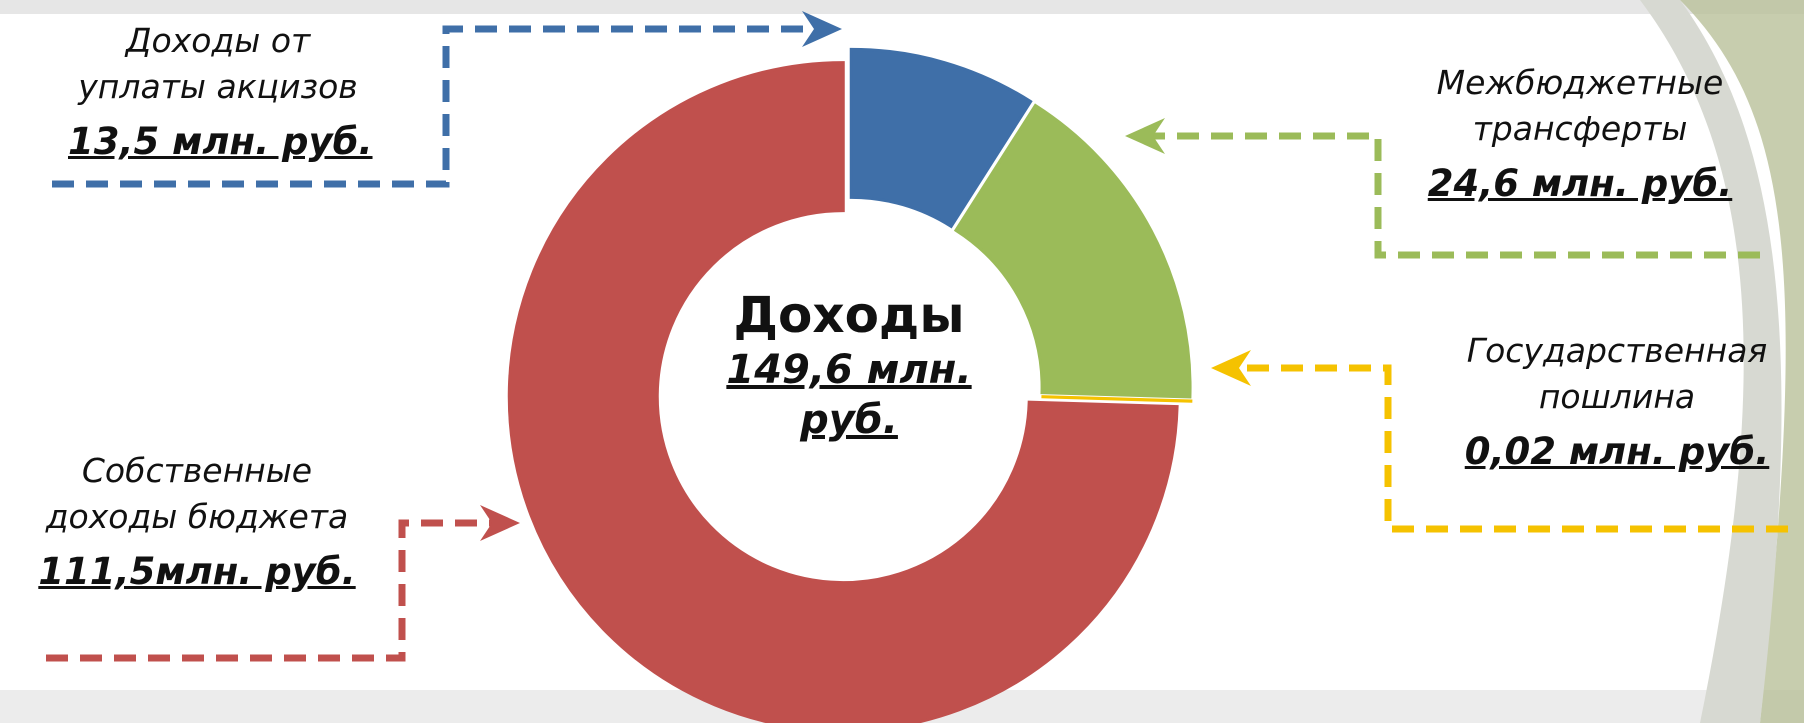  Describe the element at coordinates (197, 493) in the screenshot. I see `category-name: Собственные доходы бюджета` at that location.